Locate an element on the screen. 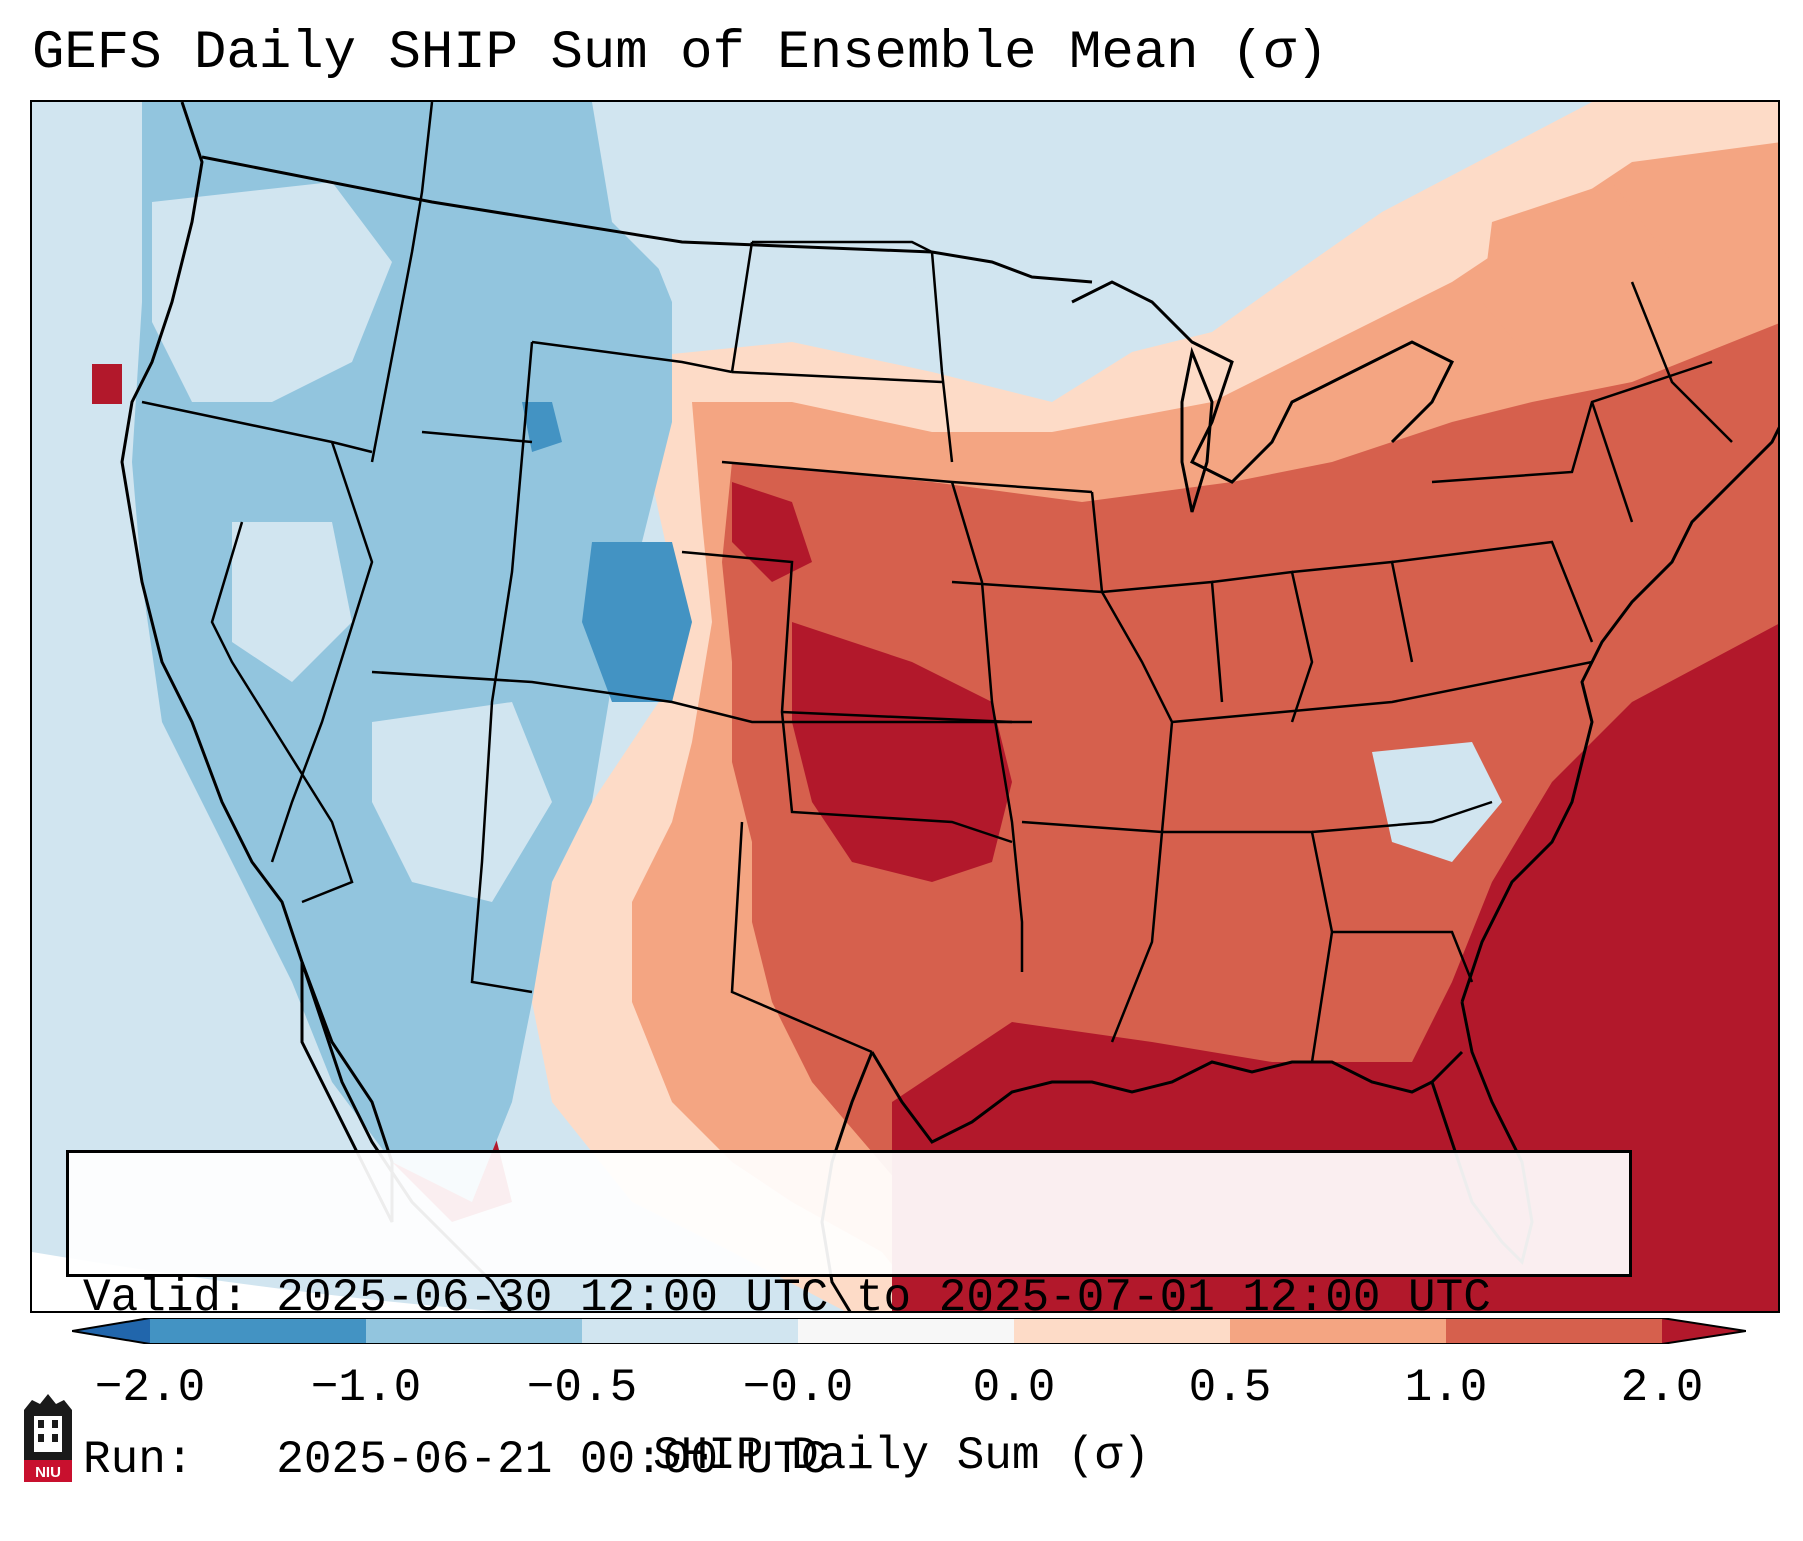  logo-text: NIU is located at coordinates (48, 1472).